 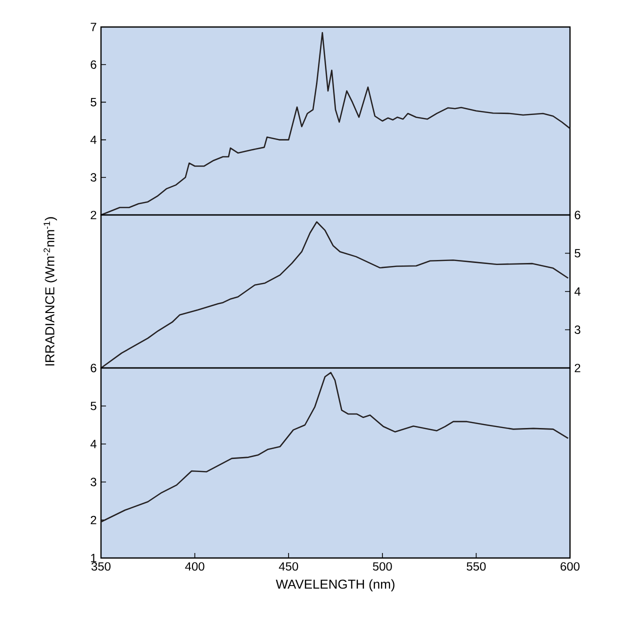 What do you see at coordinates (577, 368) in the screenshot?
I see `y2-tick-label: 2` at bounding box center [577, 368].